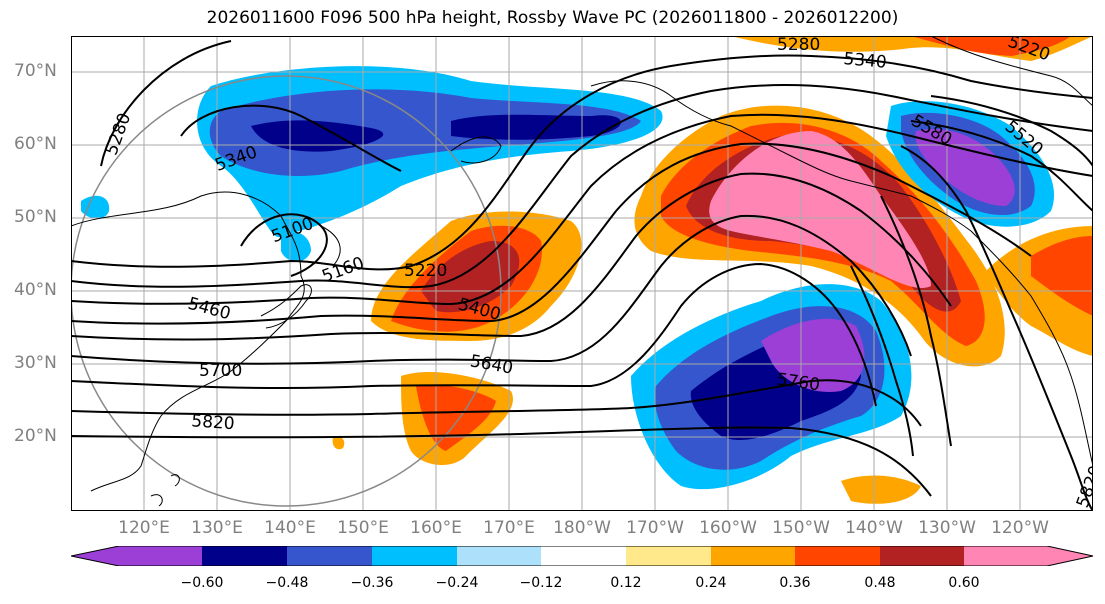 The width and height of the screenshot is (1105, 604). What do you see at coordinates (880, 583) in the screenshot?
I see `colorbar-tick-label: 0.48` at bounding box center [880, 583].